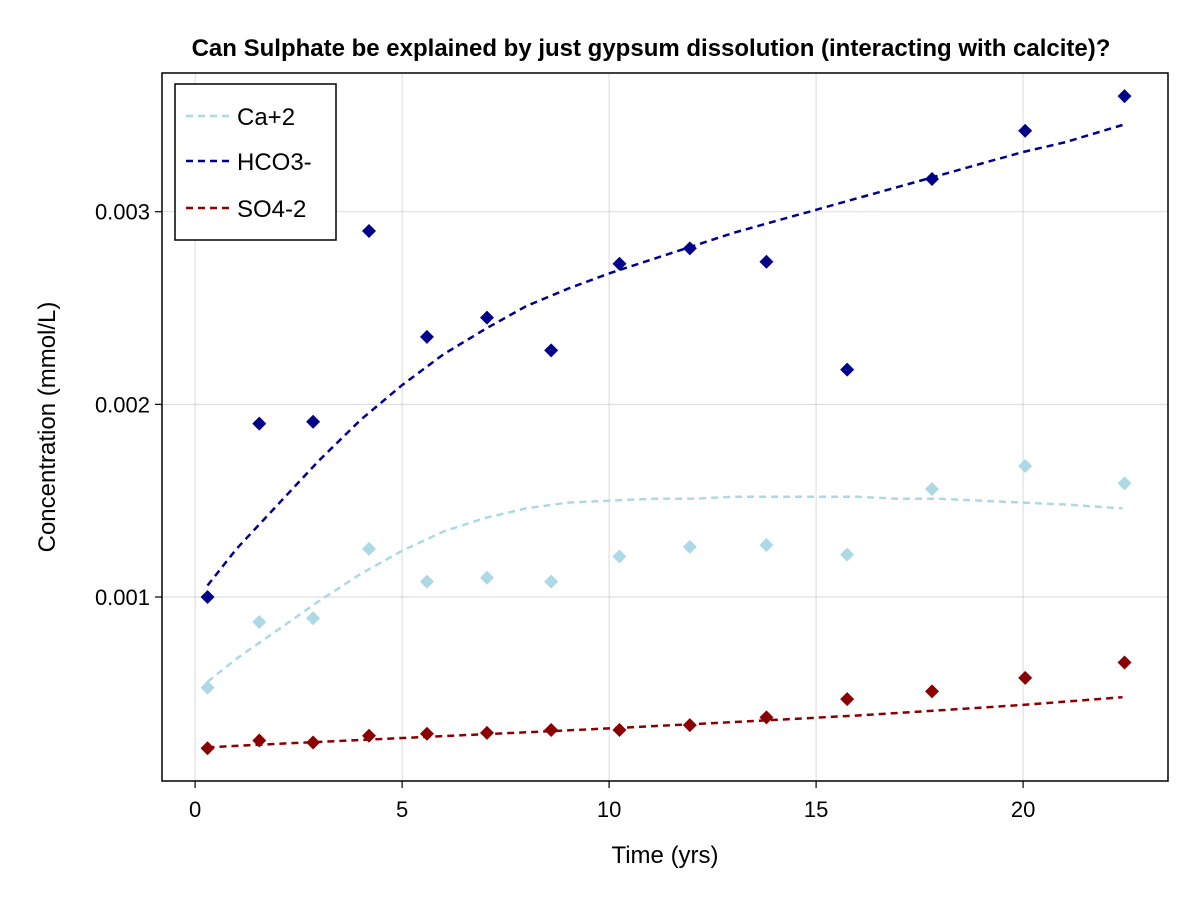 The image size is (1200, 900). Describe the element at coordinates (816, 809) in the screenshot. I see `x-tick-label: 15` at that location.